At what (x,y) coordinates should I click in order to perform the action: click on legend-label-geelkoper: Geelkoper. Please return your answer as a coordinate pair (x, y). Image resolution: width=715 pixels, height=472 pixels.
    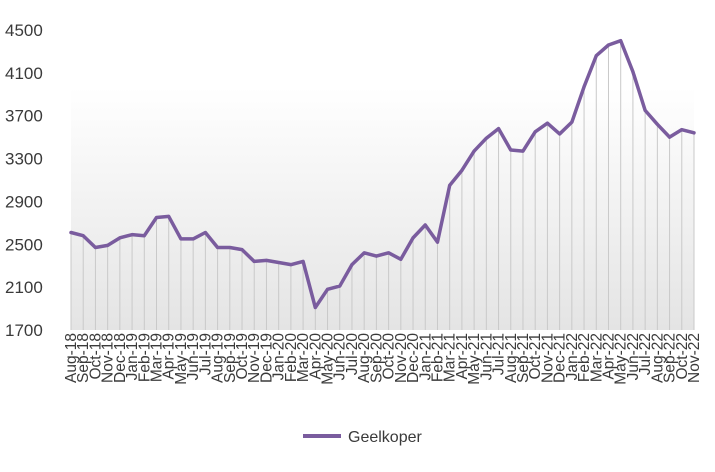
    Looking at the image, I should click on (385, 437).